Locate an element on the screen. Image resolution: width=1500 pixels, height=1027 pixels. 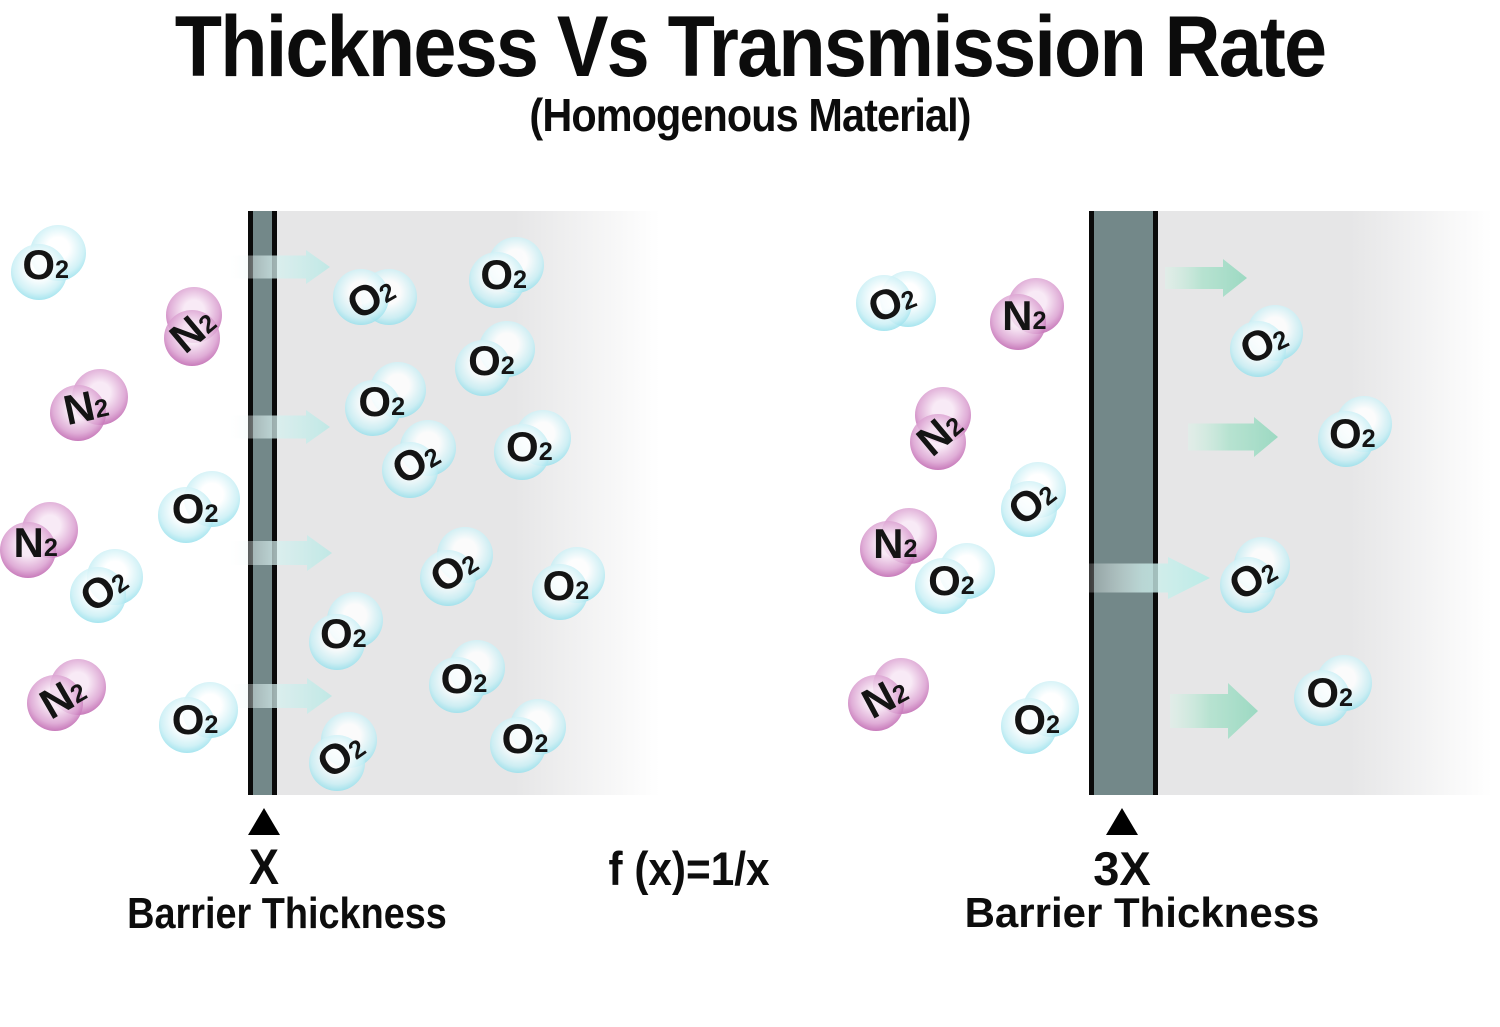
thick-barrier-thickness-label: 3X is located at coordinates (1122, 868).